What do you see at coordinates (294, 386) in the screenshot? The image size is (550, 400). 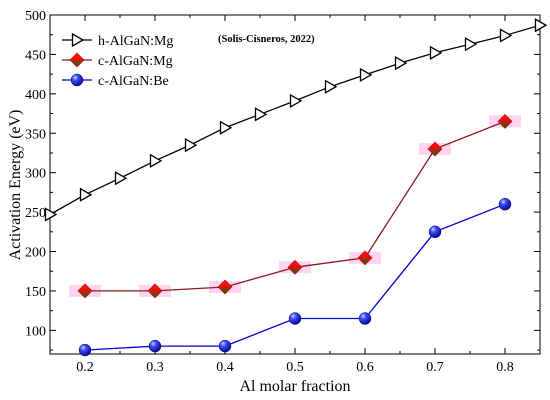 I see `x-axis-title: Al molar fraction` at bounding box center [294, 386].